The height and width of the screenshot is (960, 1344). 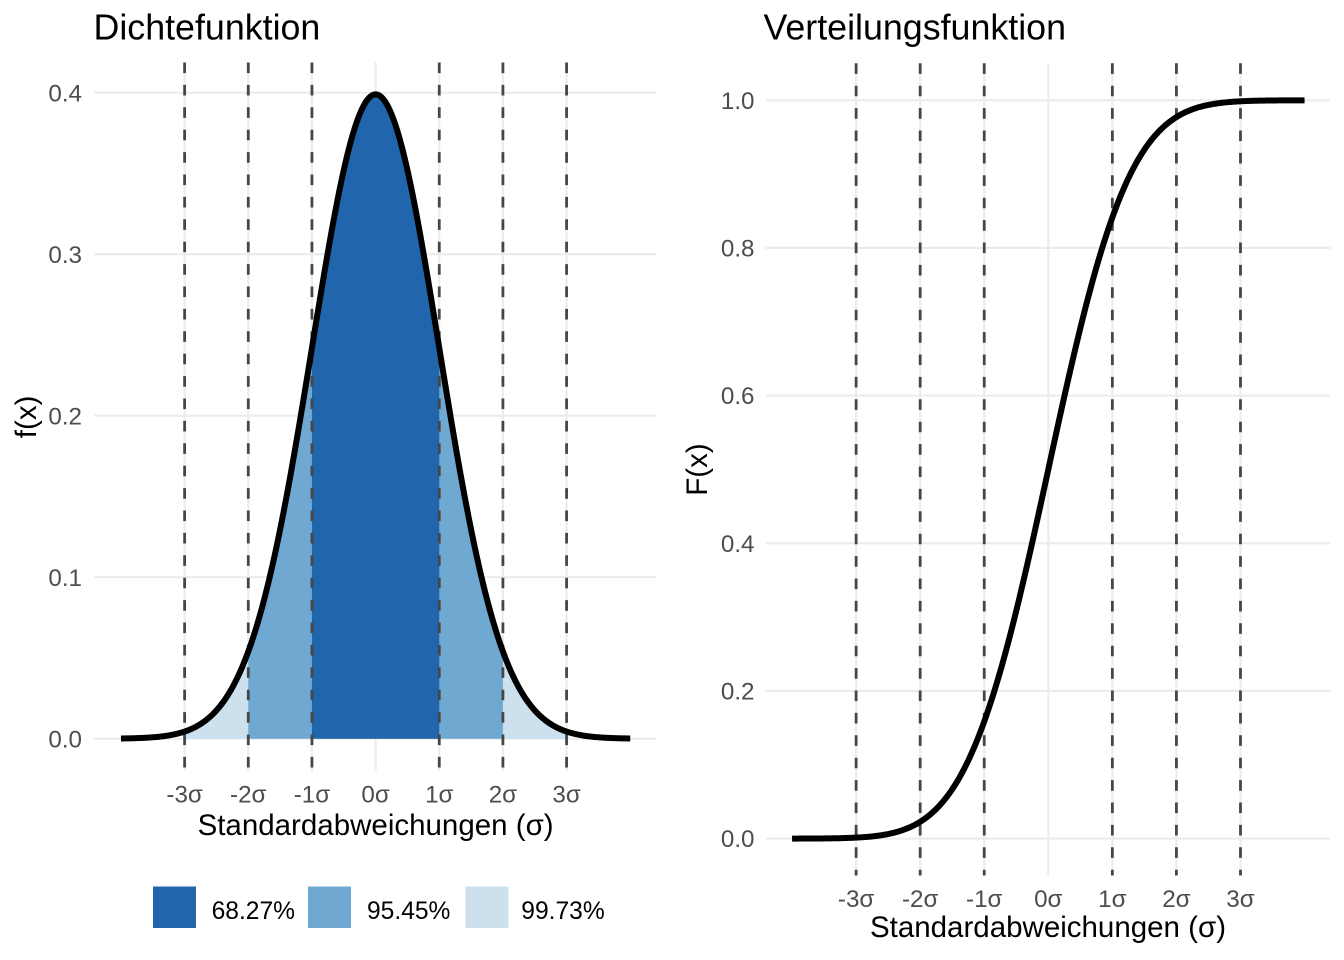 I want to click on svg-text: f(x), so click(x=26, y=417).